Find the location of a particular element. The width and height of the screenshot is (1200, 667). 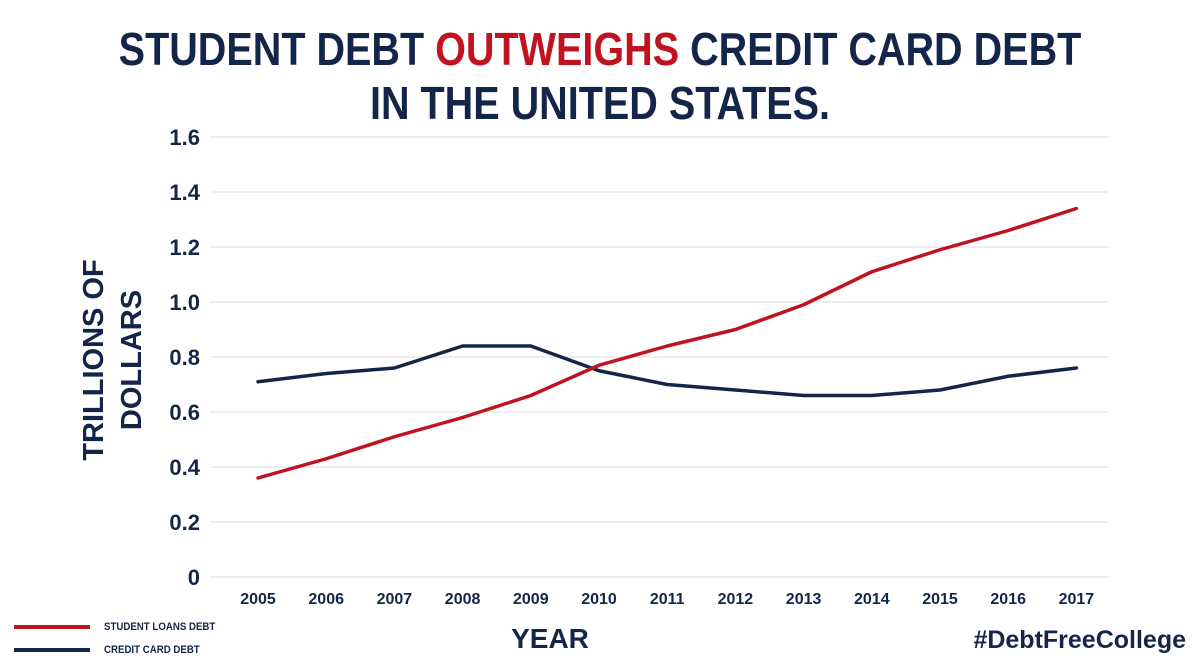

legend-label-credit-card: CREDIT CARD DEBT is located at coordinates (152, 649).